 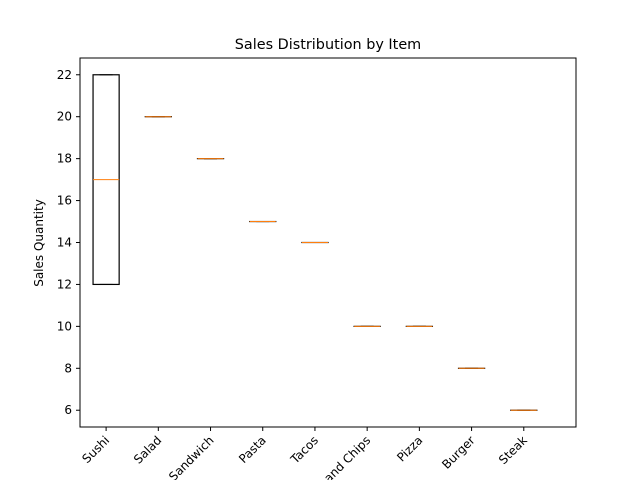 What do you see at coordinates (64, 117) in the screenshot?
I see `y-tick-label: 20` at bounding box center [64, 117].